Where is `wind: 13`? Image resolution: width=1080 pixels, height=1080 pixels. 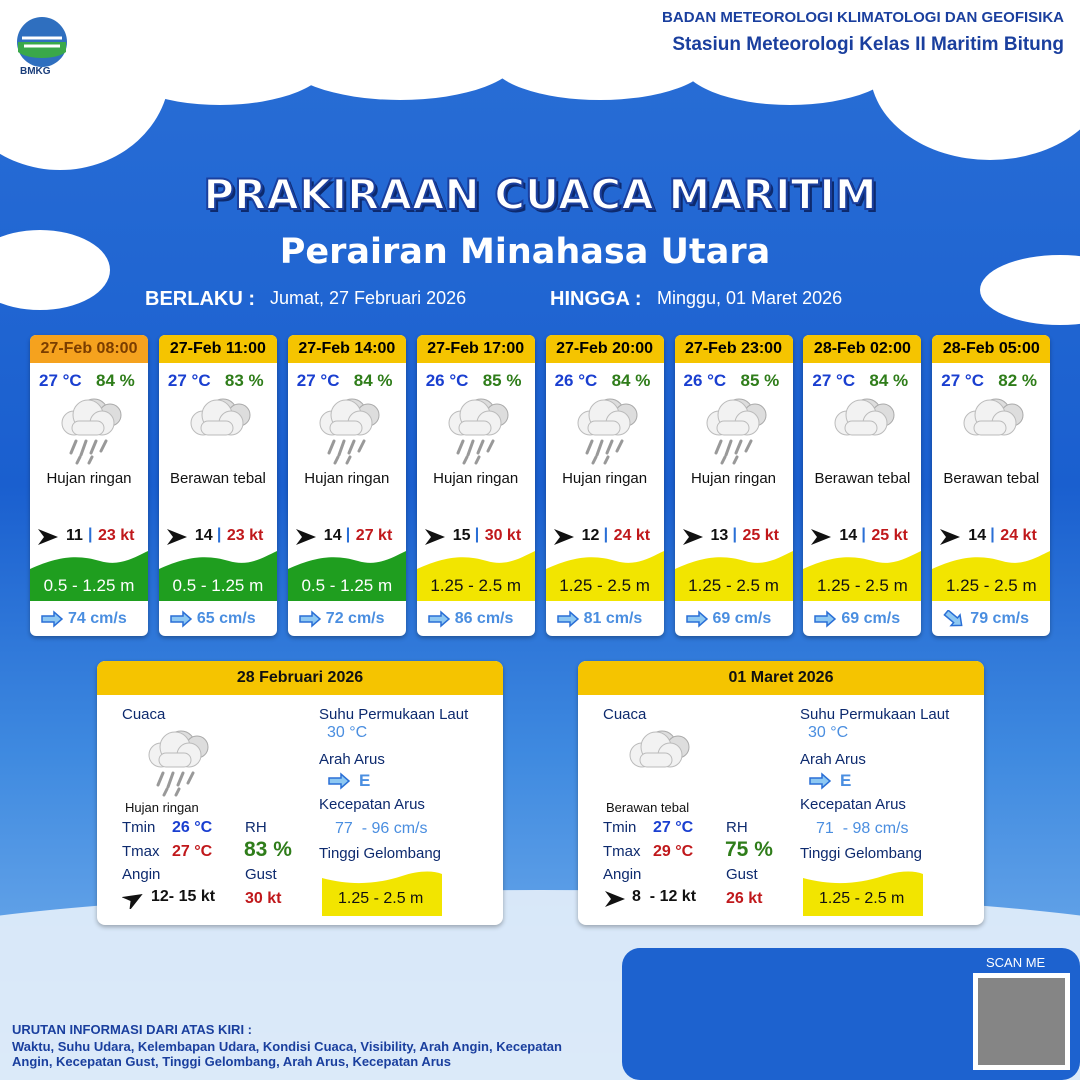
wind: 13 is located at coordinates (719, 535).